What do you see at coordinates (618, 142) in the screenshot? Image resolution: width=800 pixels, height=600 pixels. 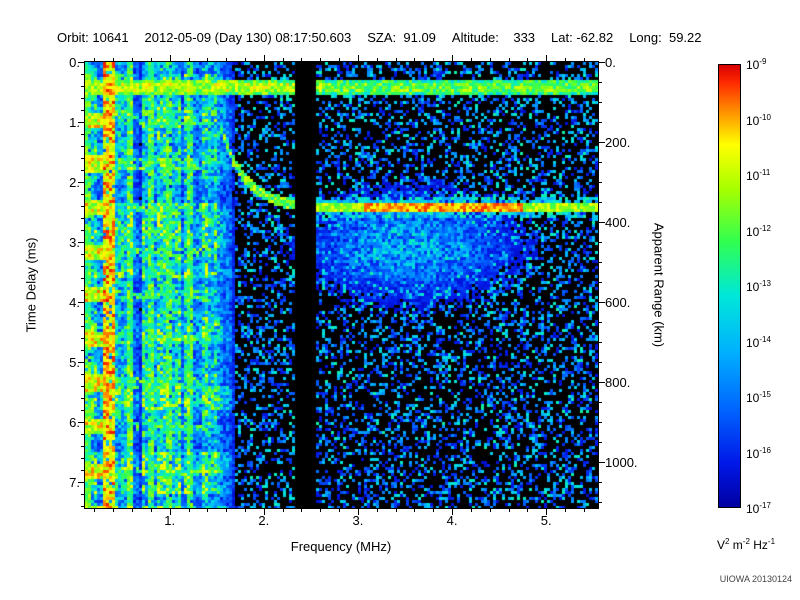 I see `range-tick-label: 200.` at bounding box center [618, 142].